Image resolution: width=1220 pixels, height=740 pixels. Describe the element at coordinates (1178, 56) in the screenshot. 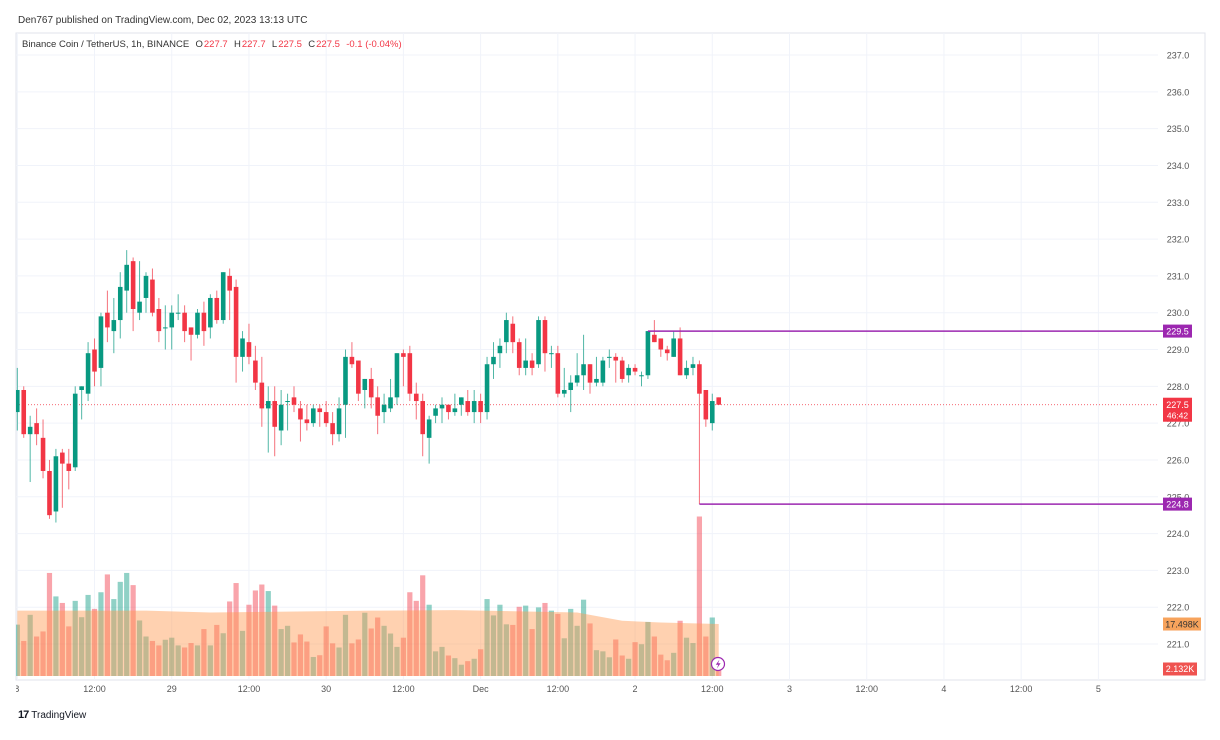

I see `price-tick-label: 237.0` at that location.